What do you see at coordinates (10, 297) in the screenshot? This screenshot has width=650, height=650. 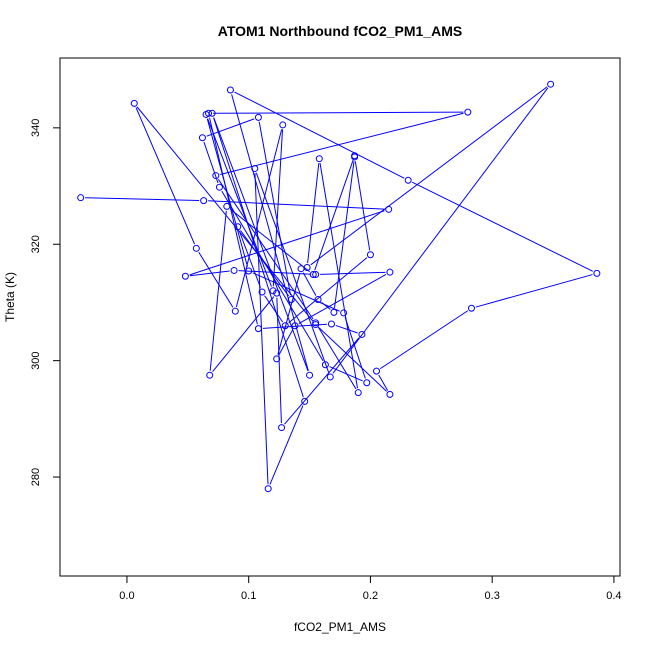 I see `y-axis-label: Theta (K)` at bounding box center [10, 297].